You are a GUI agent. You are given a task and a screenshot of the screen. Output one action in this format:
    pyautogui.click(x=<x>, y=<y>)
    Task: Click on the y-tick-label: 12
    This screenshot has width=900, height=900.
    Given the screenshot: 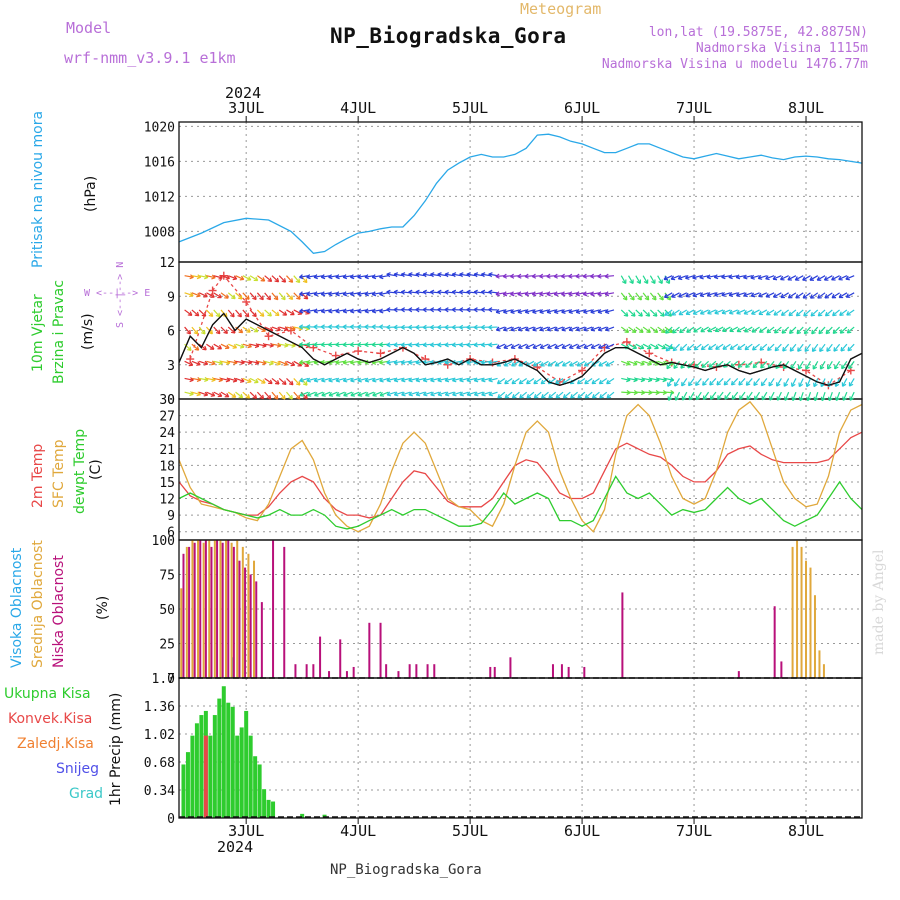 What is the action you would take?
    pyautogui.click(x=167, y=500)
    